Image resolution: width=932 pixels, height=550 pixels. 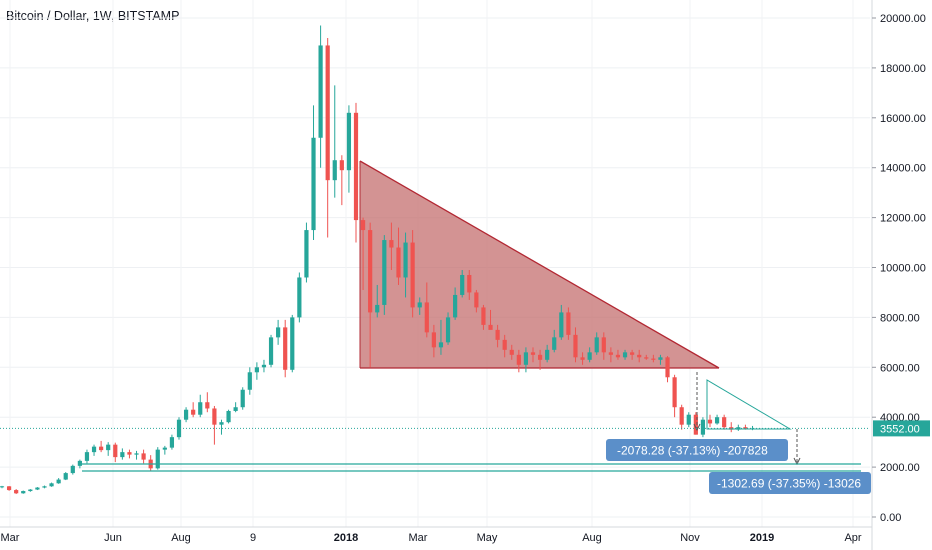 I want to click on measure-label-2: -1302.69 (-37.35%) -13026, so click(x=789, y=484).